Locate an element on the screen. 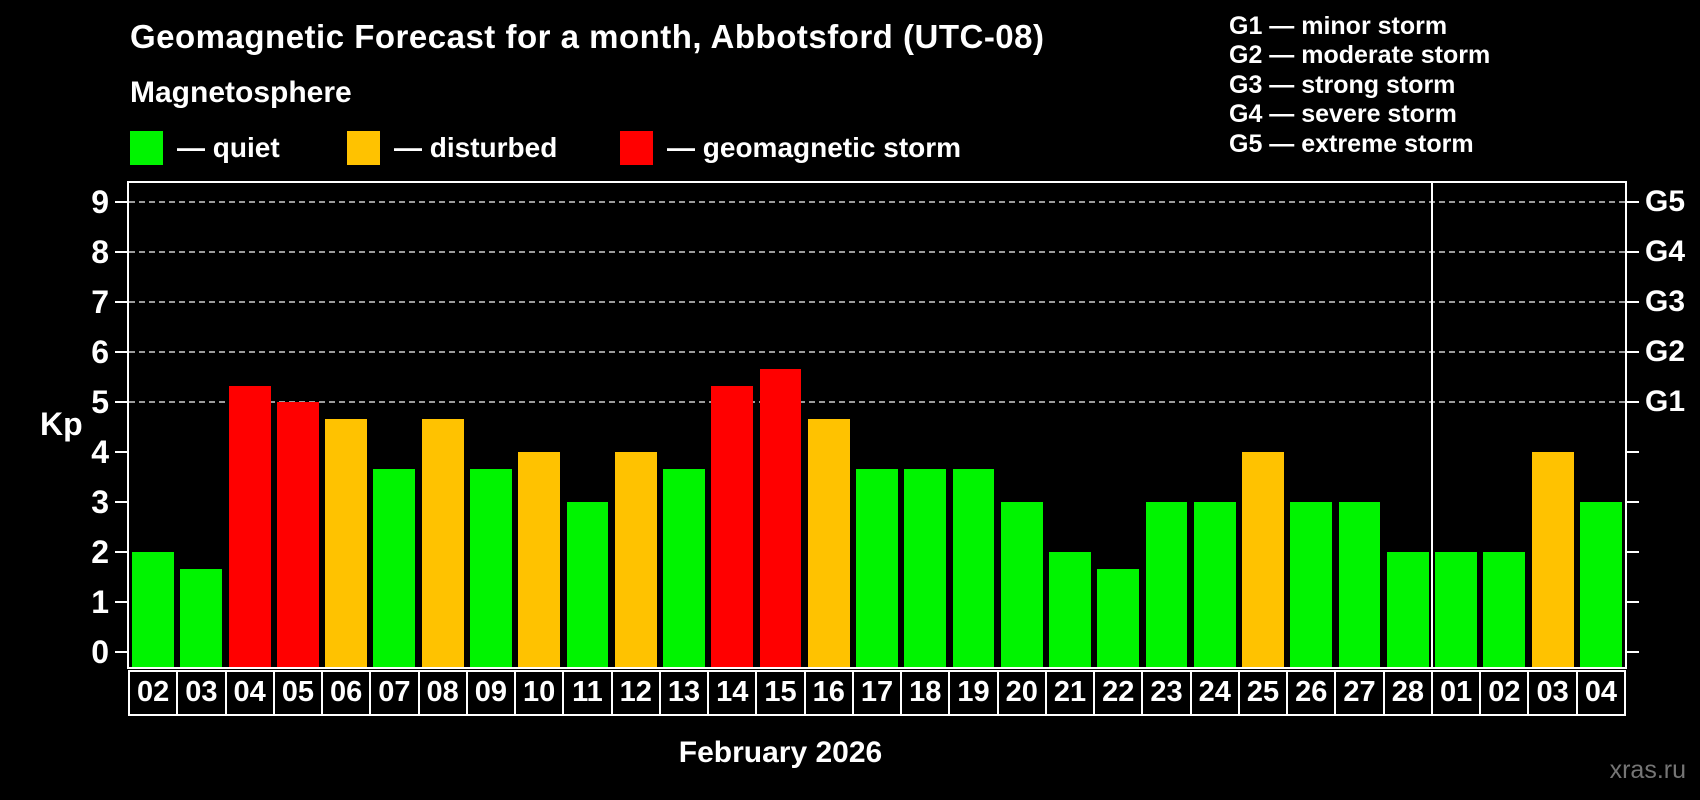 This screenshot has width=1700, height=800. day-cell-feb-27: 27 is located at coordinates (1359, 693).